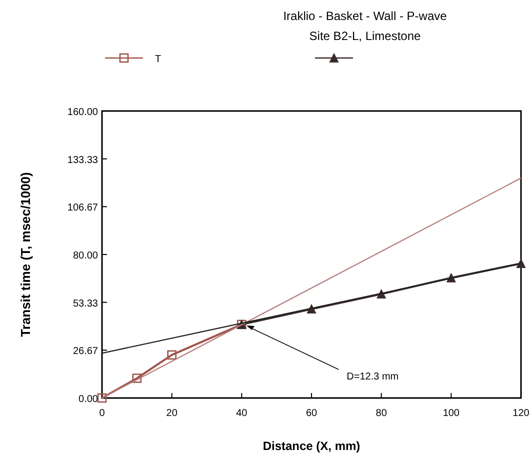 The height and width of the screenshot is (475, 532). What do you see at coordinates (25, 254) in the screenshot?
I see `y-axis-title: Transit time (T, msec/1000)` at bounding box center [25, 254].